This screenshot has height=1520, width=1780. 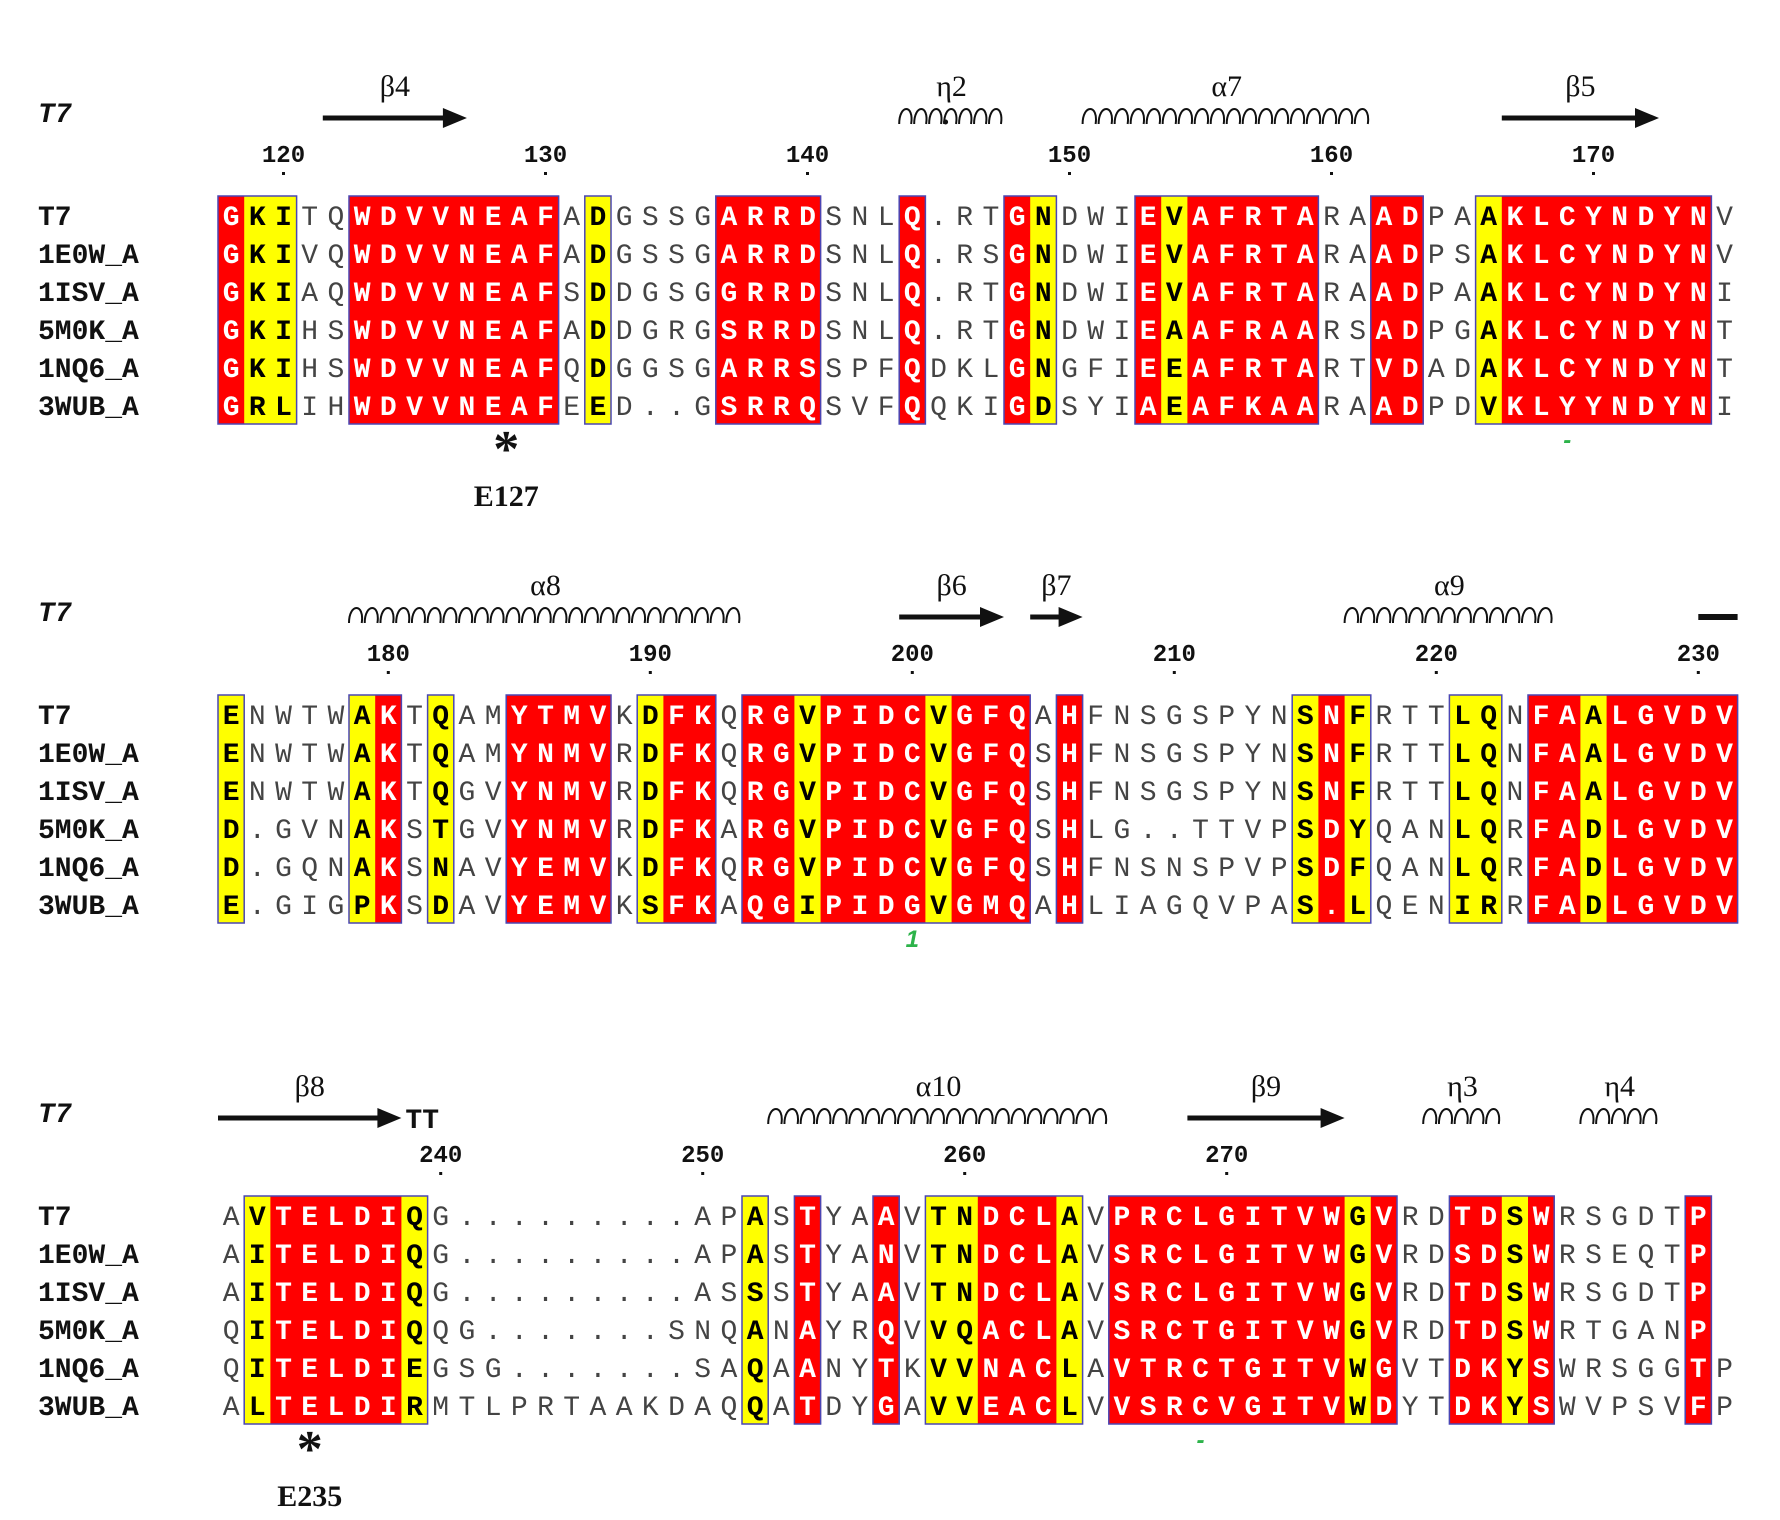 What do you see at coordinates (362, 332) in the screenshot?
I see `residue: W` at bounding box center [362, 332].